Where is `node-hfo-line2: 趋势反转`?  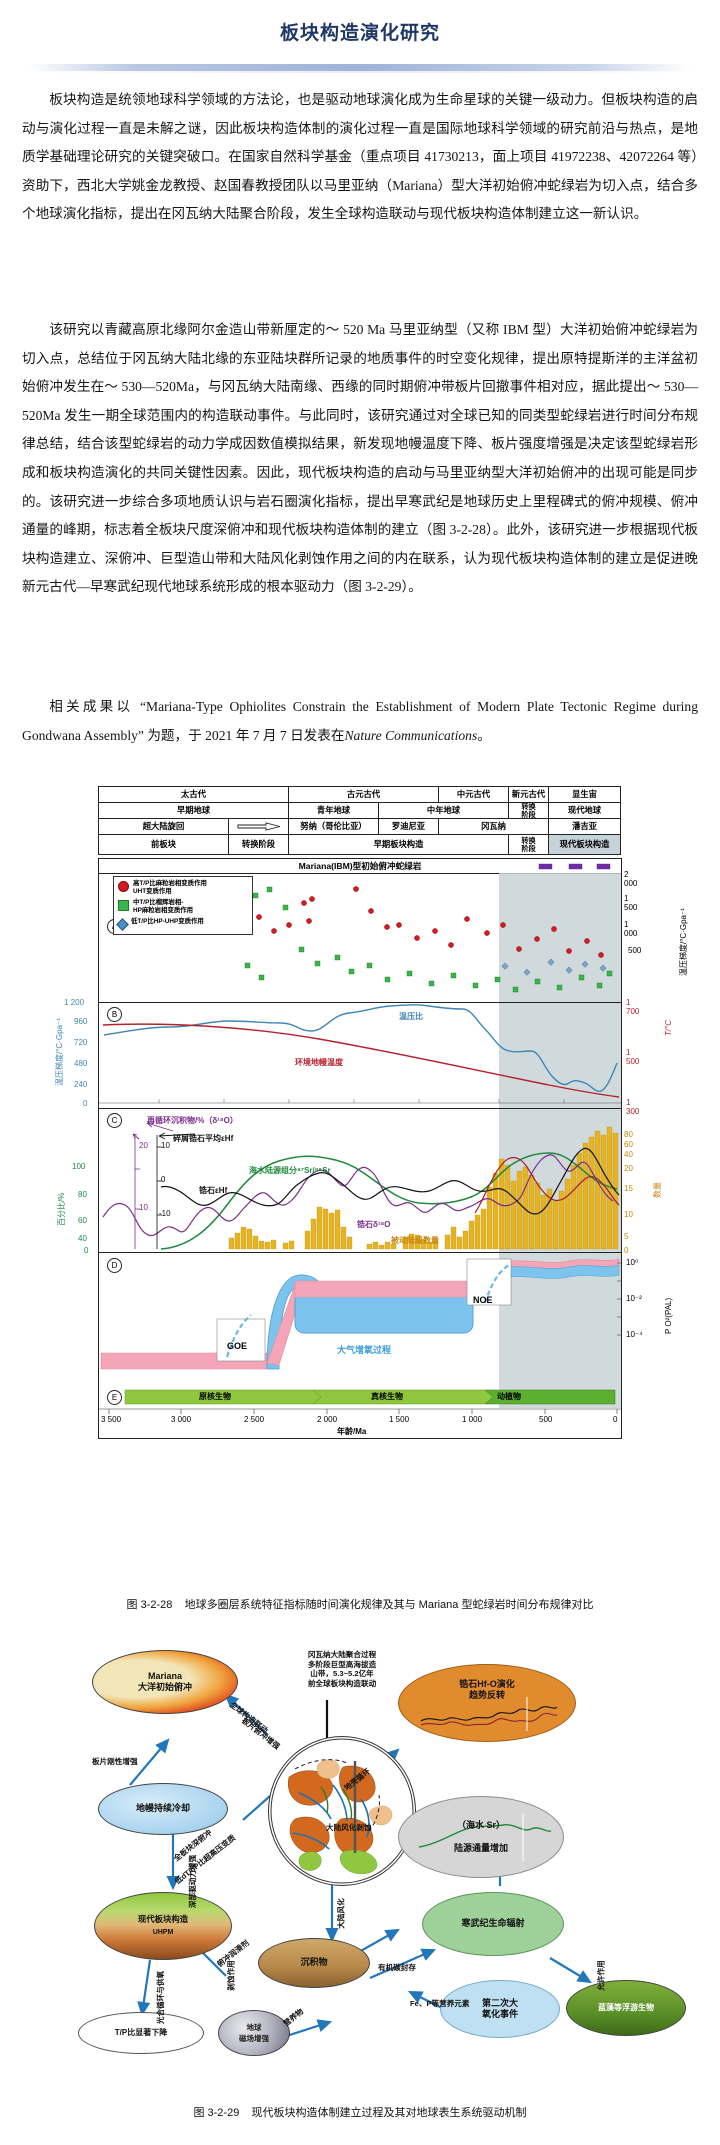
node-hfo-line2: 趋势反转 is located at coordinates (486, 1695).